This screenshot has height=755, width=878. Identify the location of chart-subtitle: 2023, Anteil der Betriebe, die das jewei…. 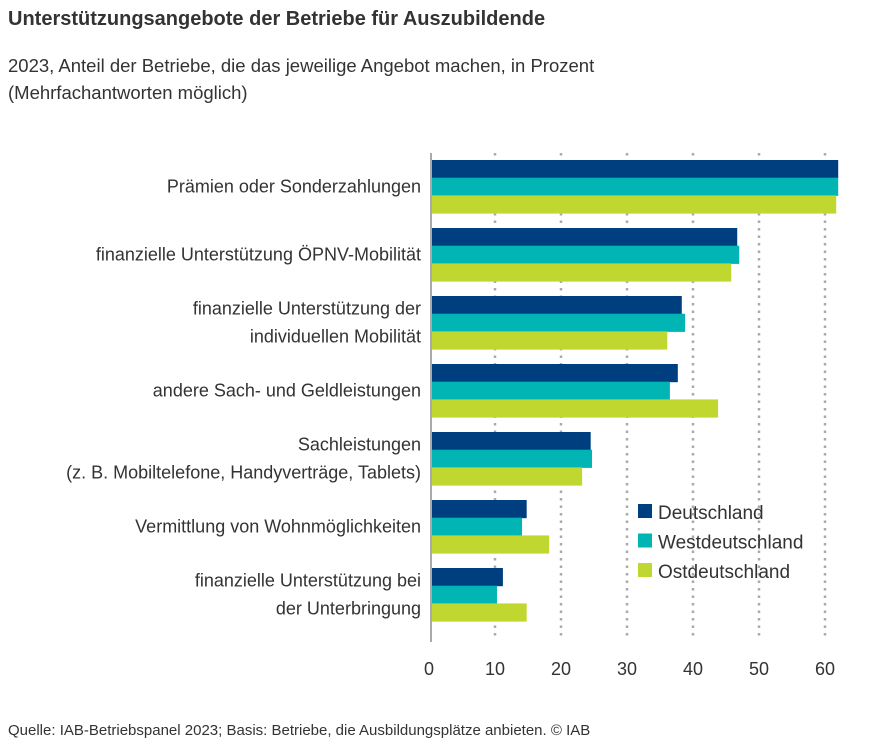
(301, 79).